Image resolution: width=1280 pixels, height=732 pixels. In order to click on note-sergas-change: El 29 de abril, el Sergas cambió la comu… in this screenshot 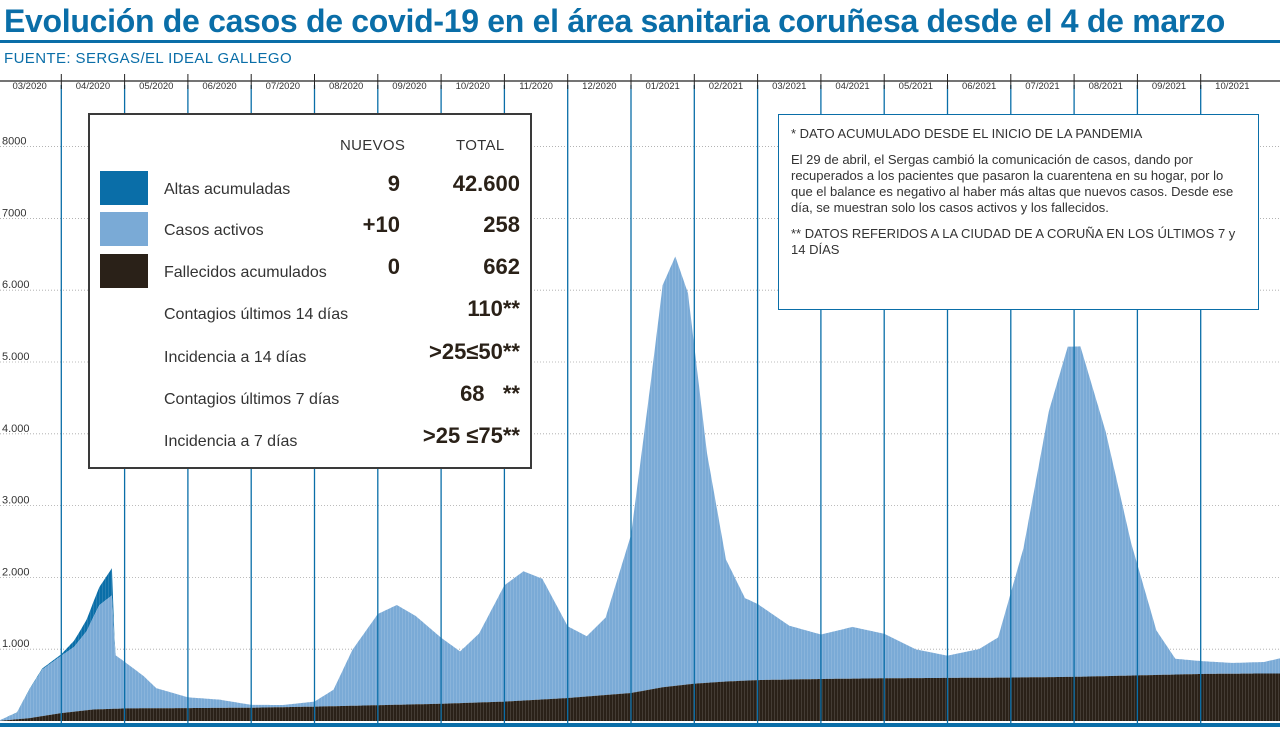, I will do `click(1012, 183)`.